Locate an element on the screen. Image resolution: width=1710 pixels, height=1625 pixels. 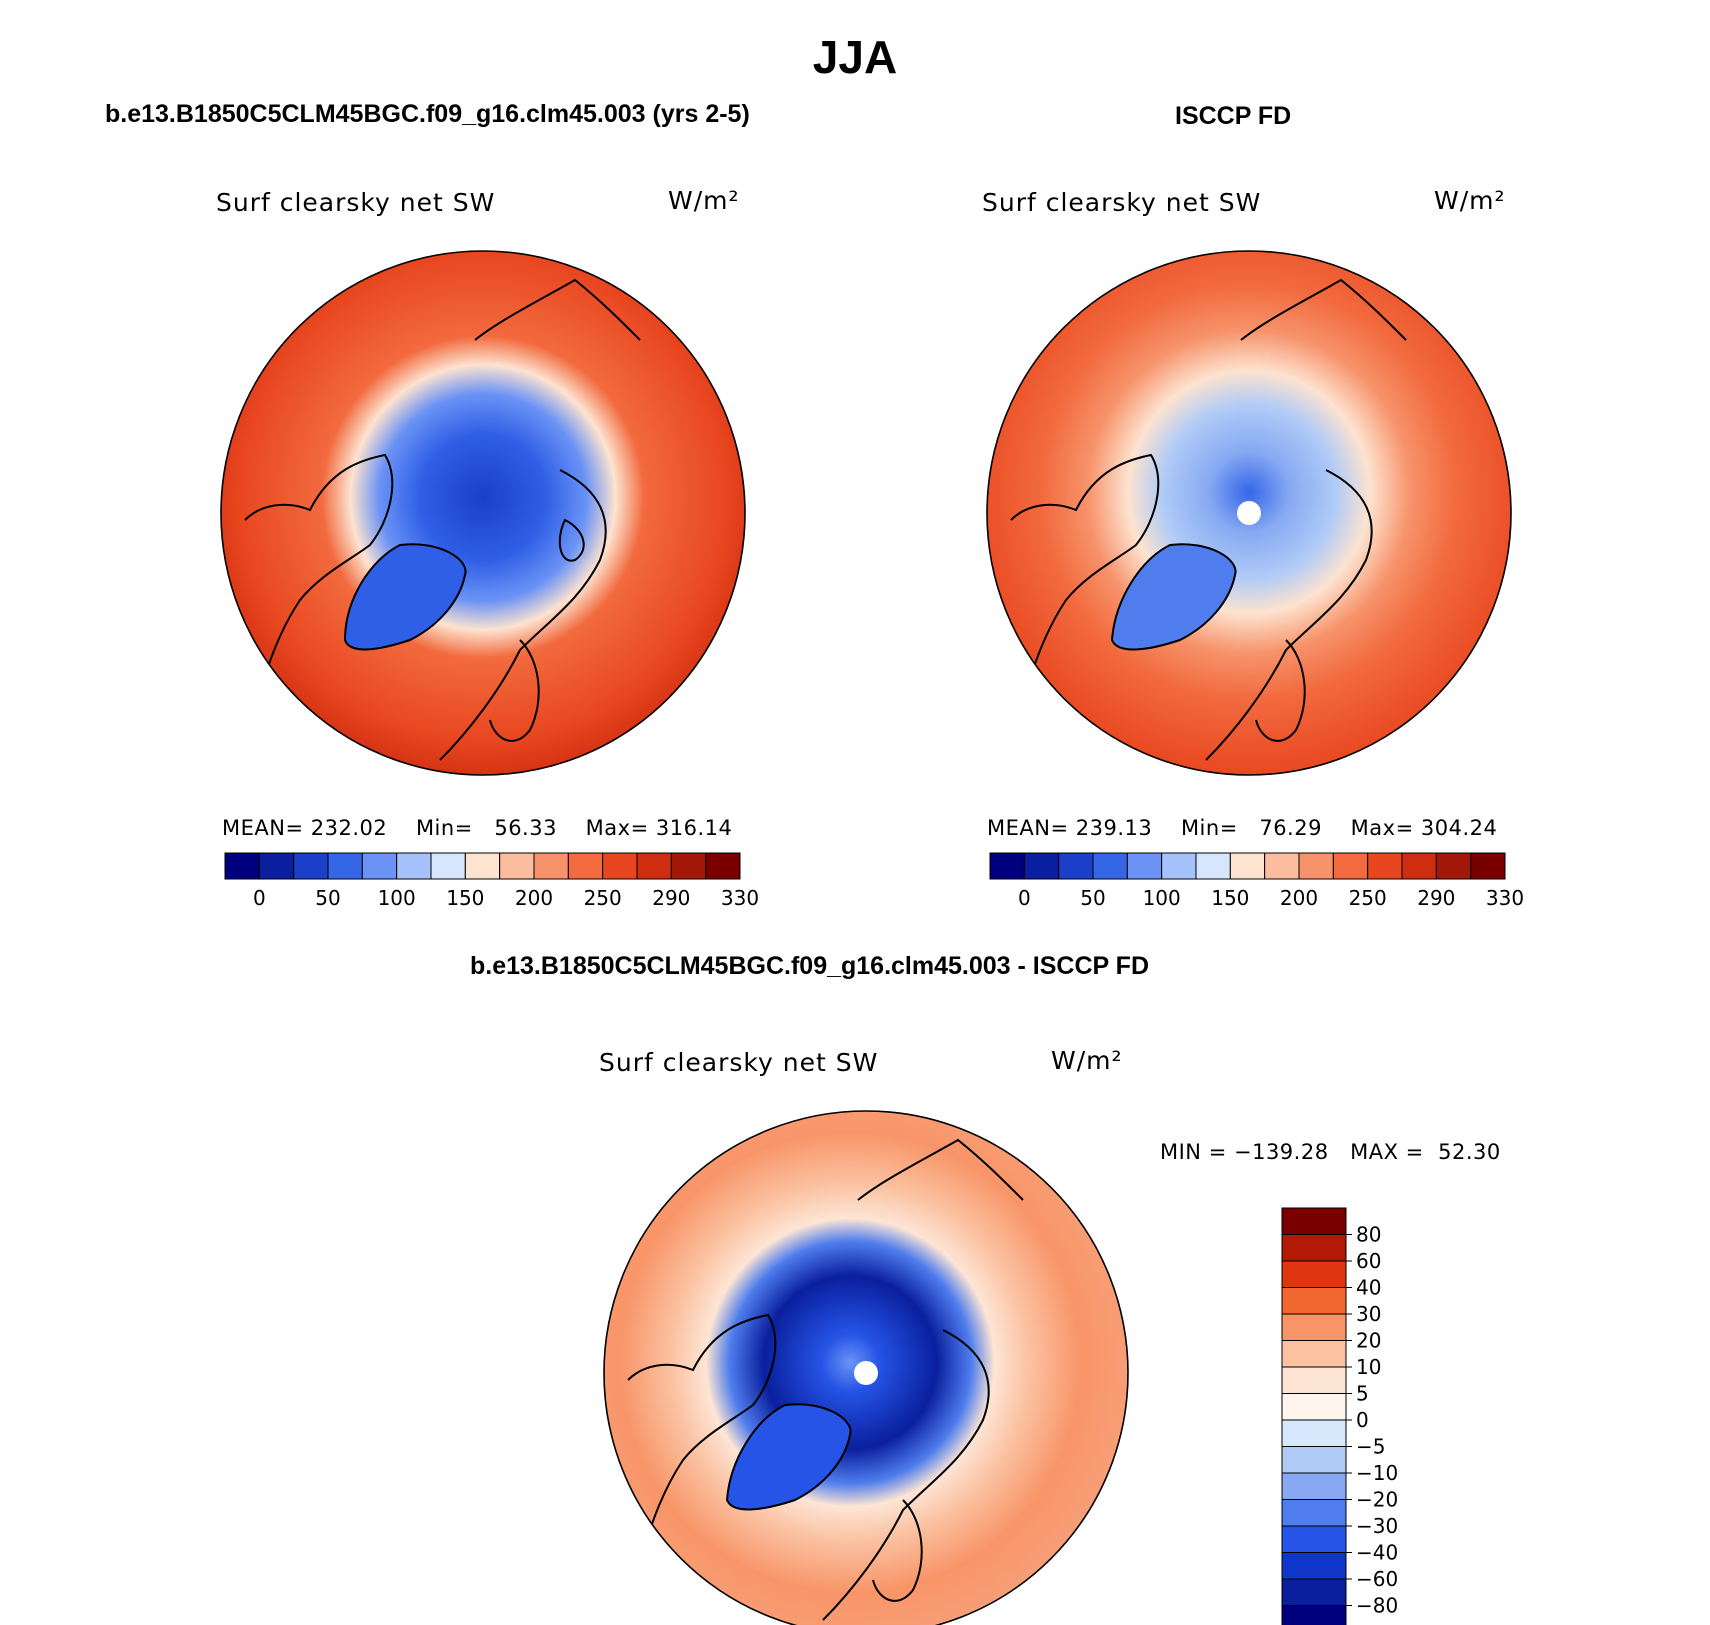
diff-colorbar-tick-label: 20 is located at coordinates (1368, 1341).